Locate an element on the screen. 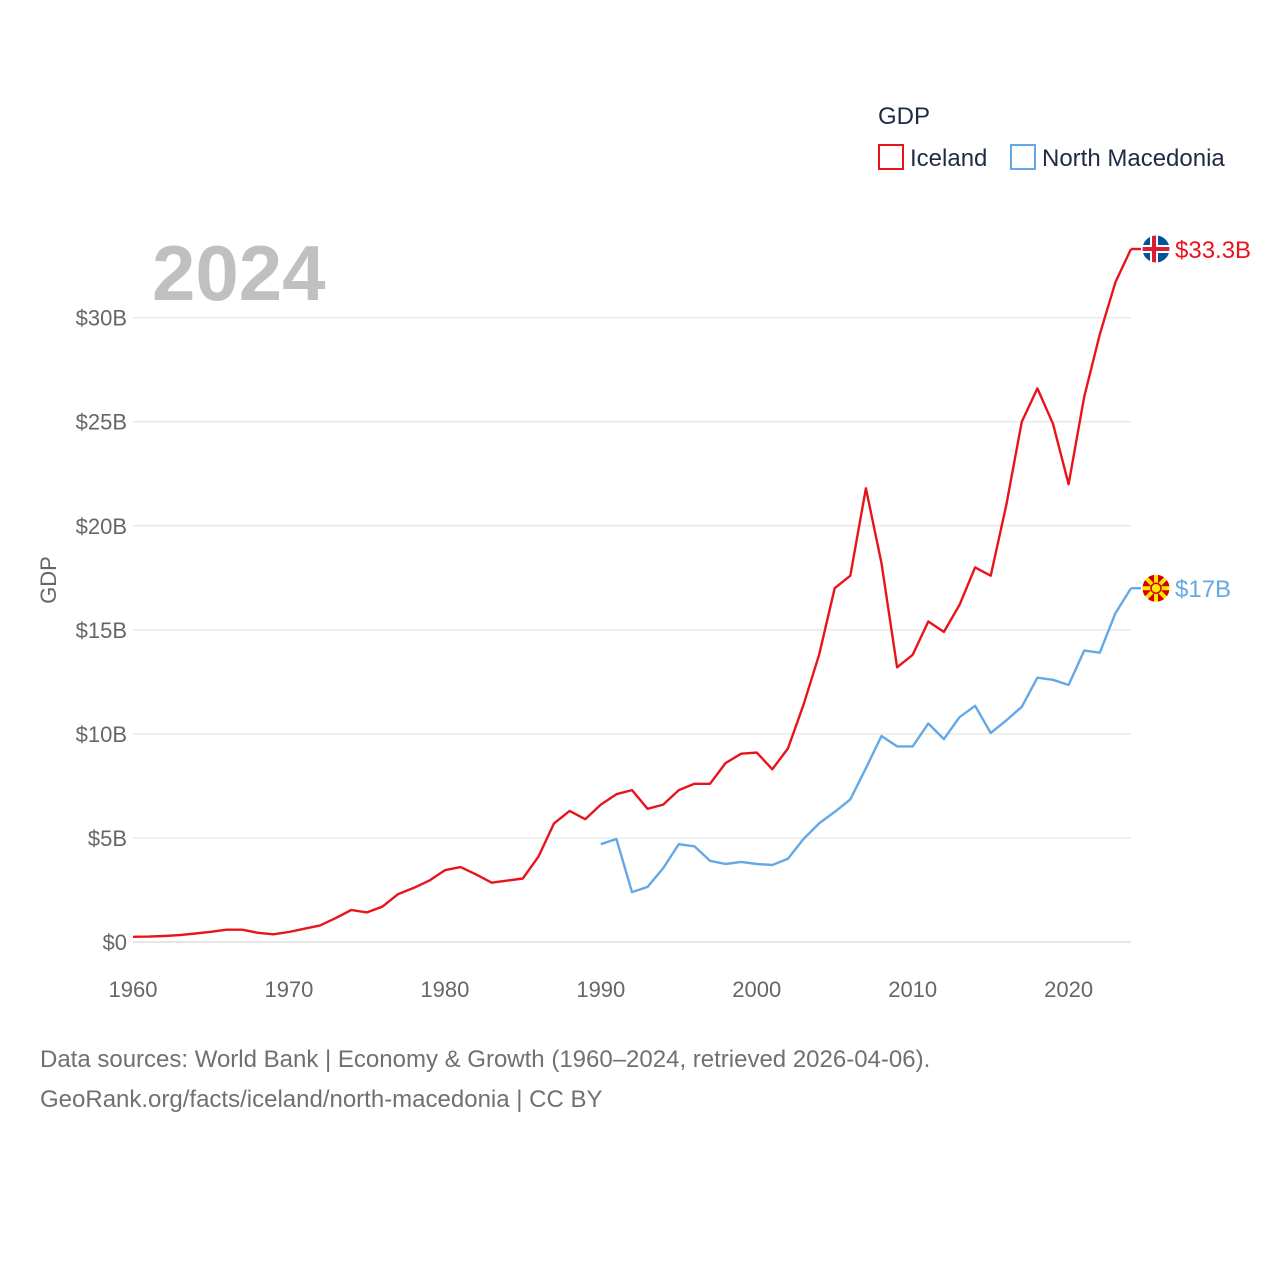 This screenshot has width=1280, height=1280. y-axis-label: GDP is located at coordinates (48, 580).